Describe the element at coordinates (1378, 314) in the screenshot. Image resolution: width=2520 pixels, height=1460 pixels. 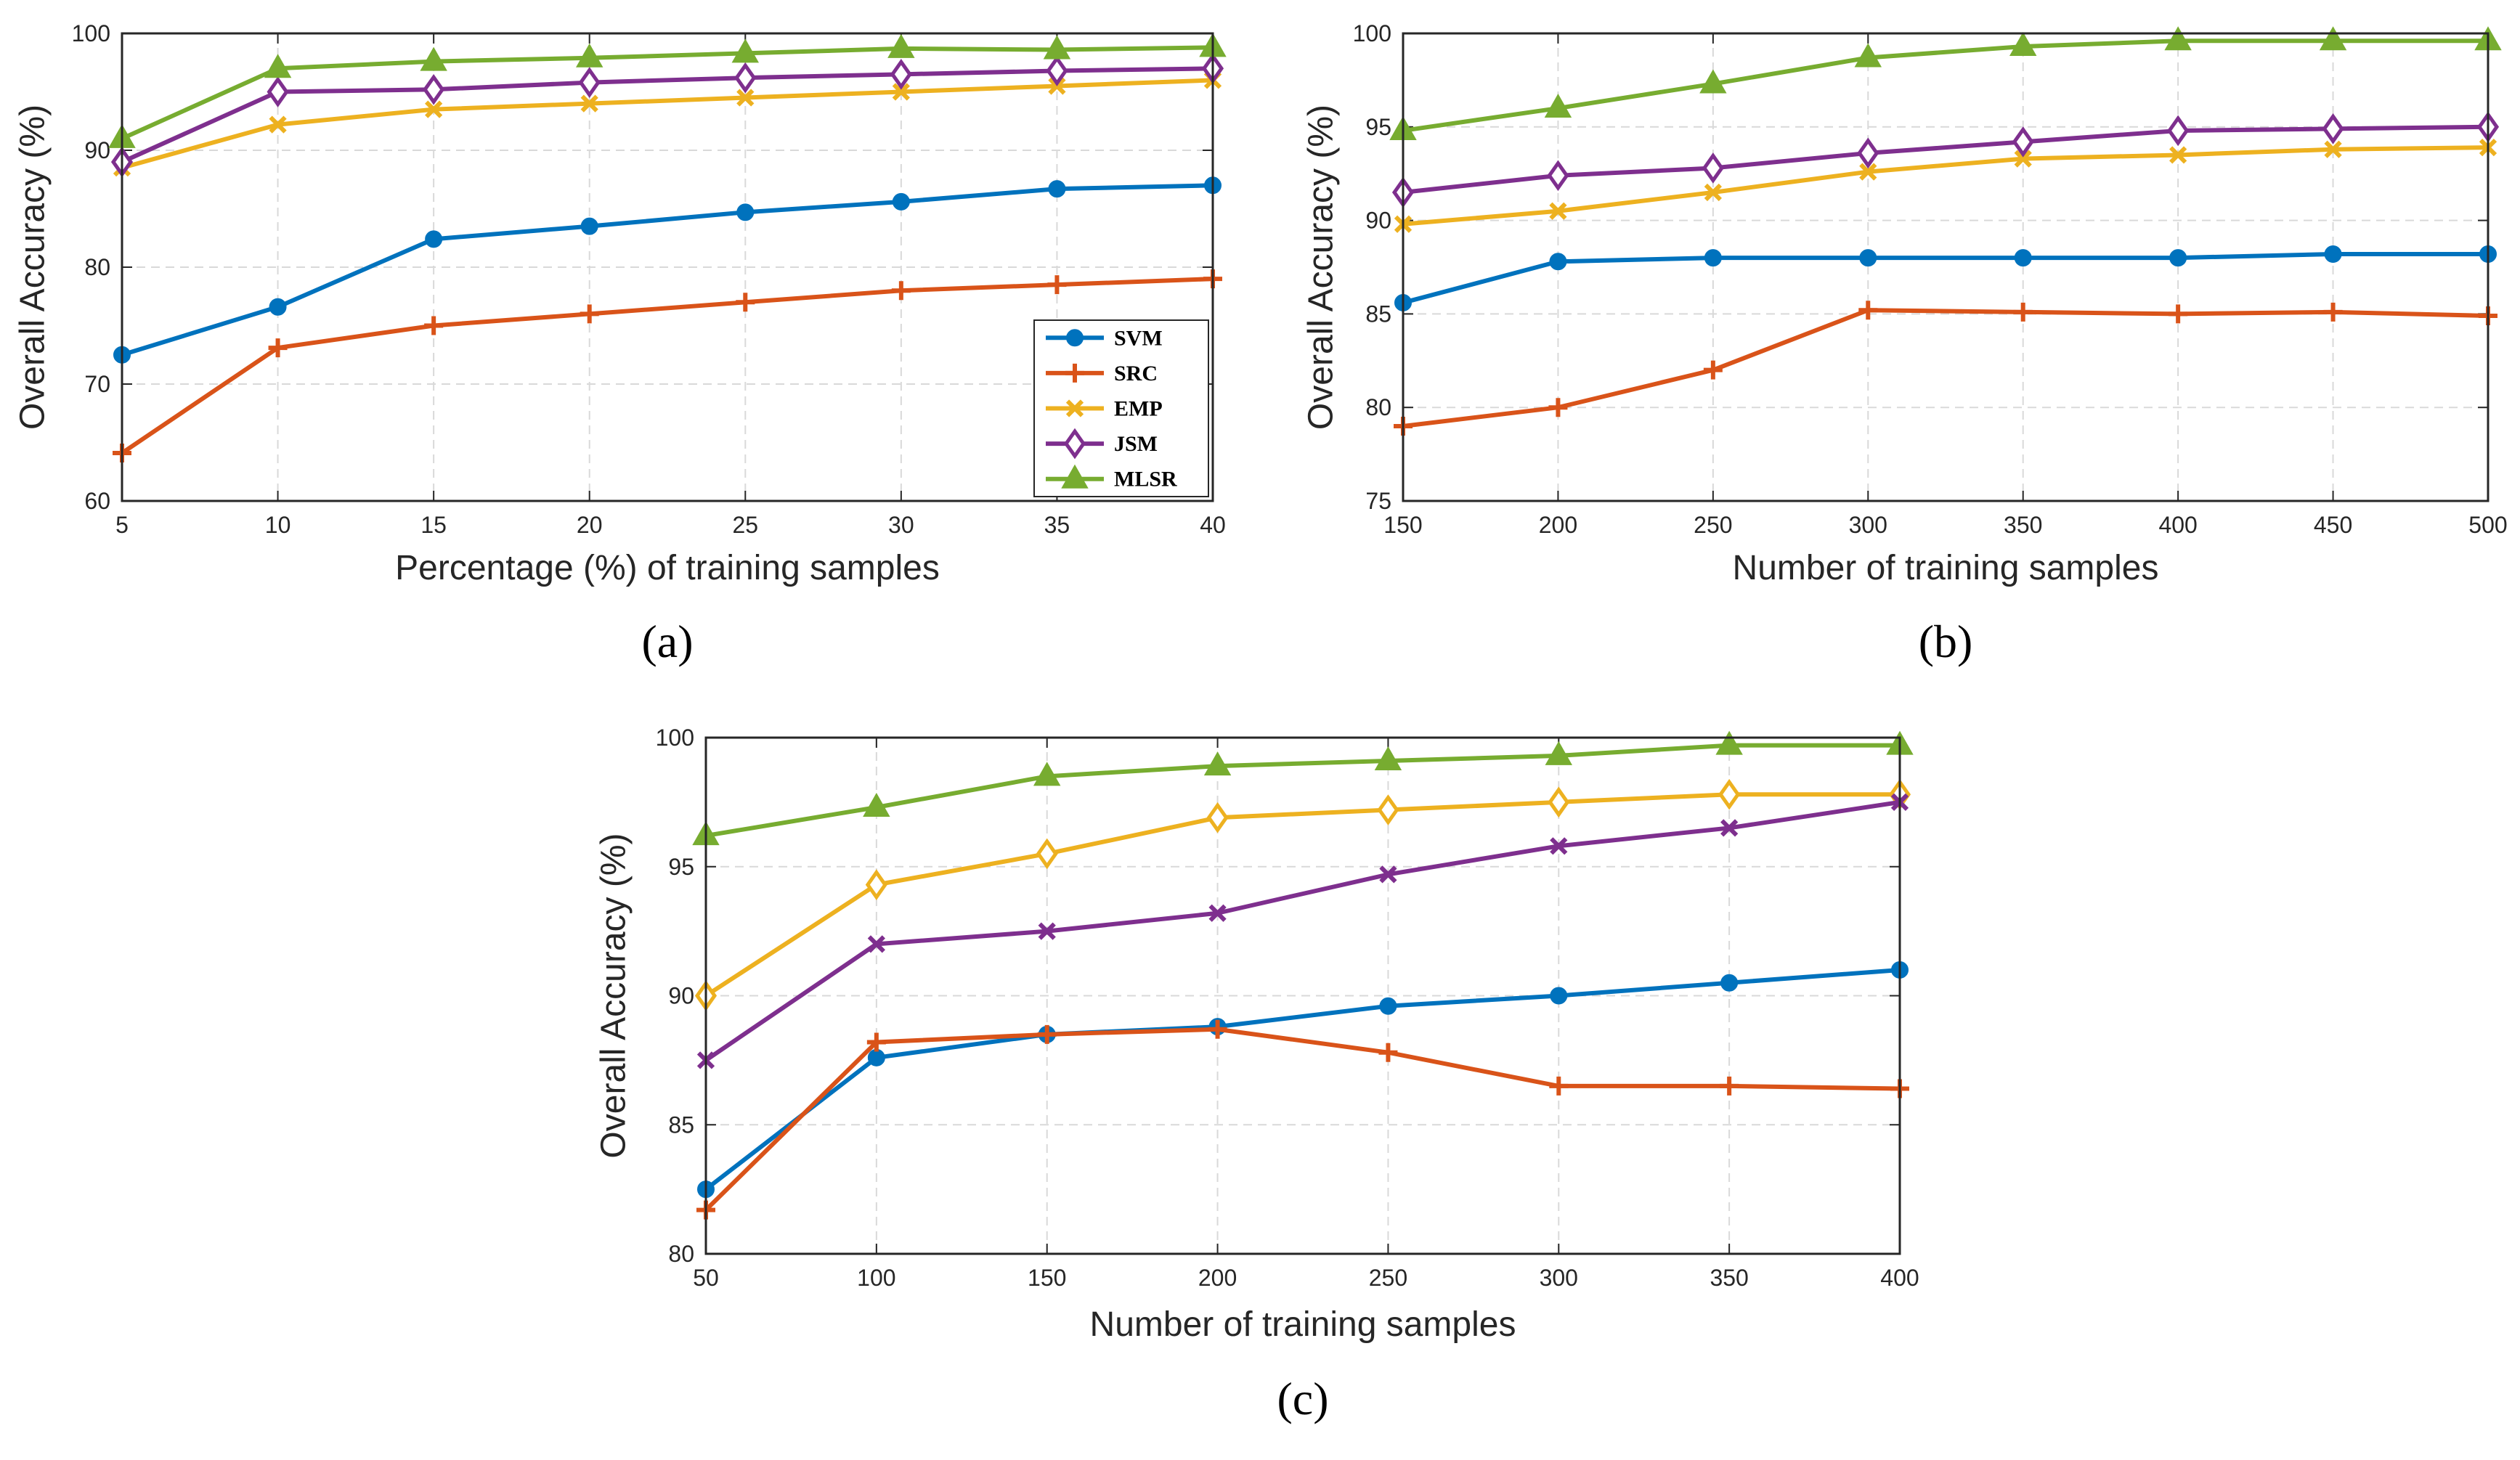
I see `y-tick-label: 85` at that location.